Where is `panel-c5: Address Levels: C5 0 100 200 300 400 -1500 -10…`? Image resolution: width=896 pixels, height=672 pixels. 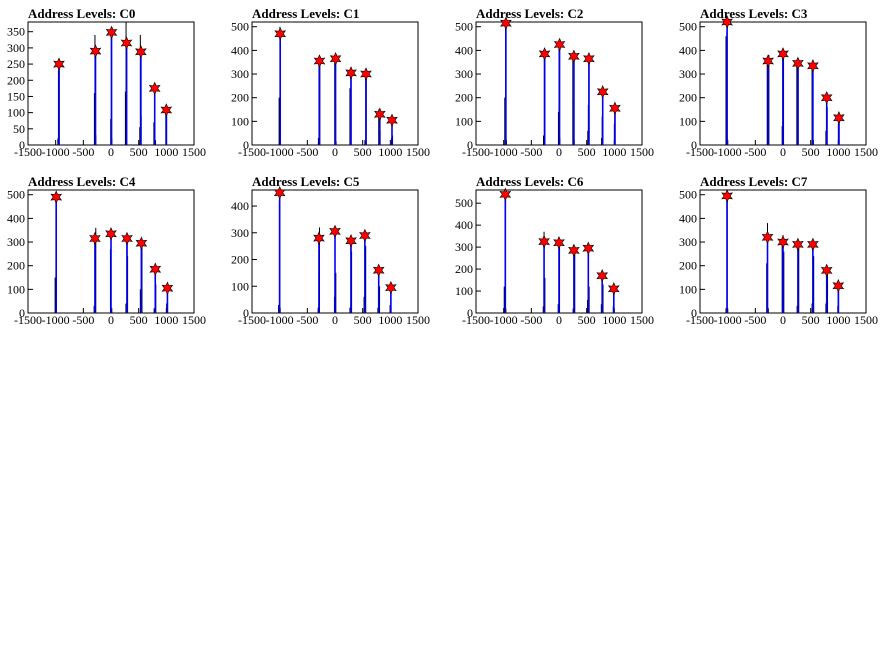
panel-c5: Address Levels: C5 0 100 200 300 400 -1500 -10… is located at coordinates (336, 252).